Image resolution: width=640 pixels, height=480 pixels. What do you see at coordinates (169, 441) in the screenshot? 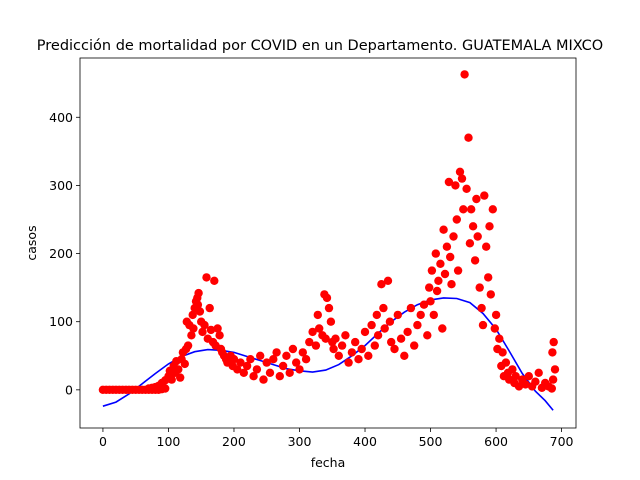
I see `x-tick-label: 100` at bounding box center [169, 441].